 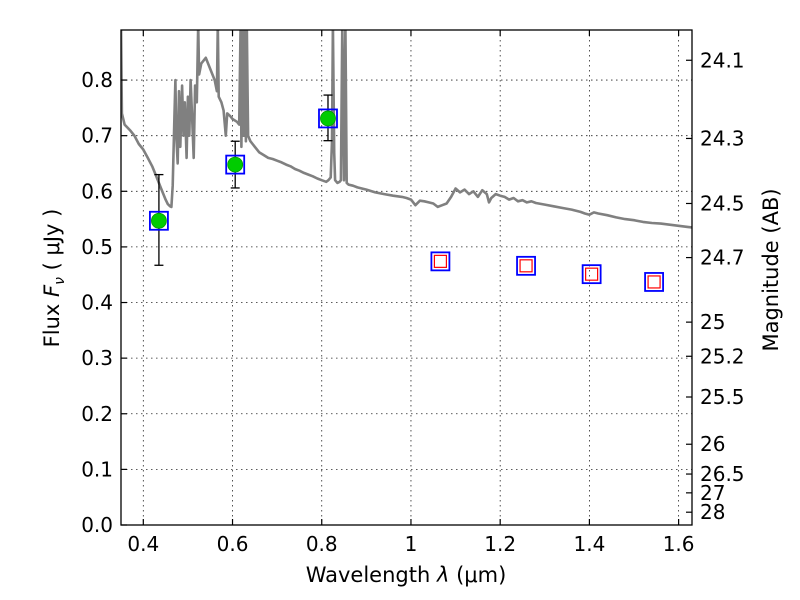 I want to click on y-tick-label: 0.8, so click(x=97, y=80).